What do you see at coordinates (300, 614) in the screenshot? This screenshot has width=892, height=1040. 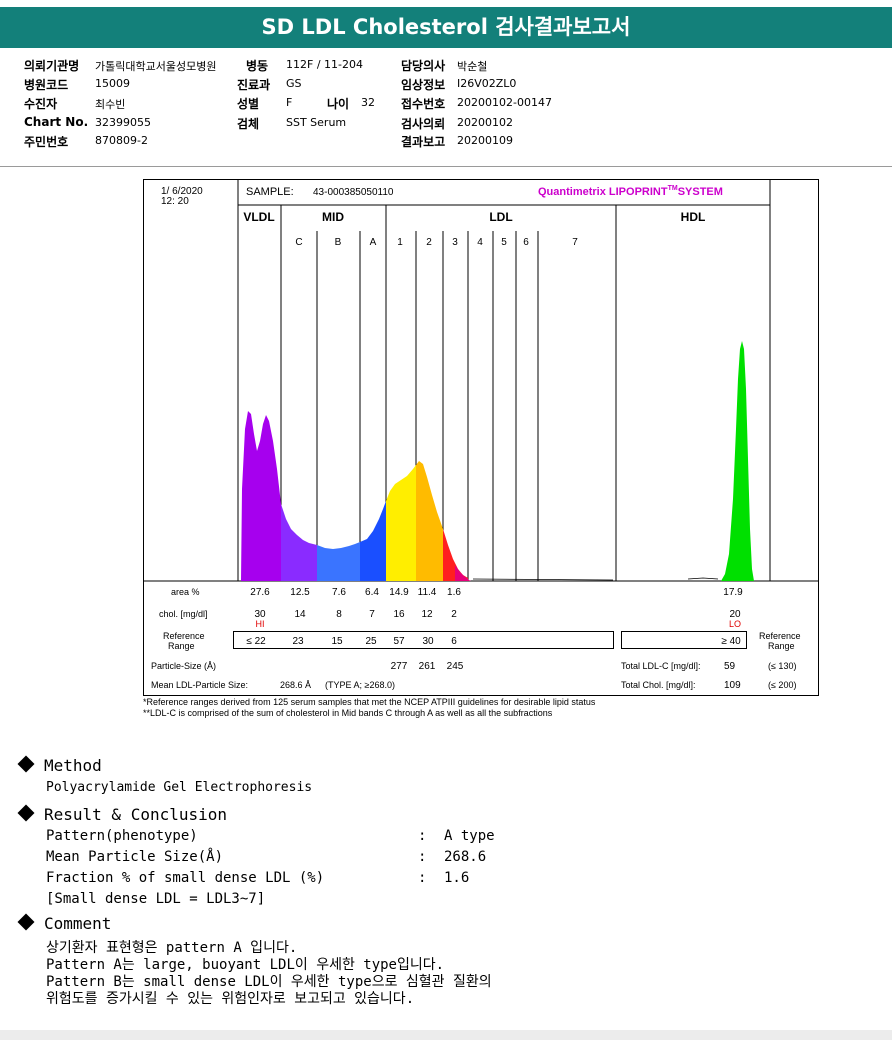 I see `chol-value-c: 14` at bounding box center [300, 614].